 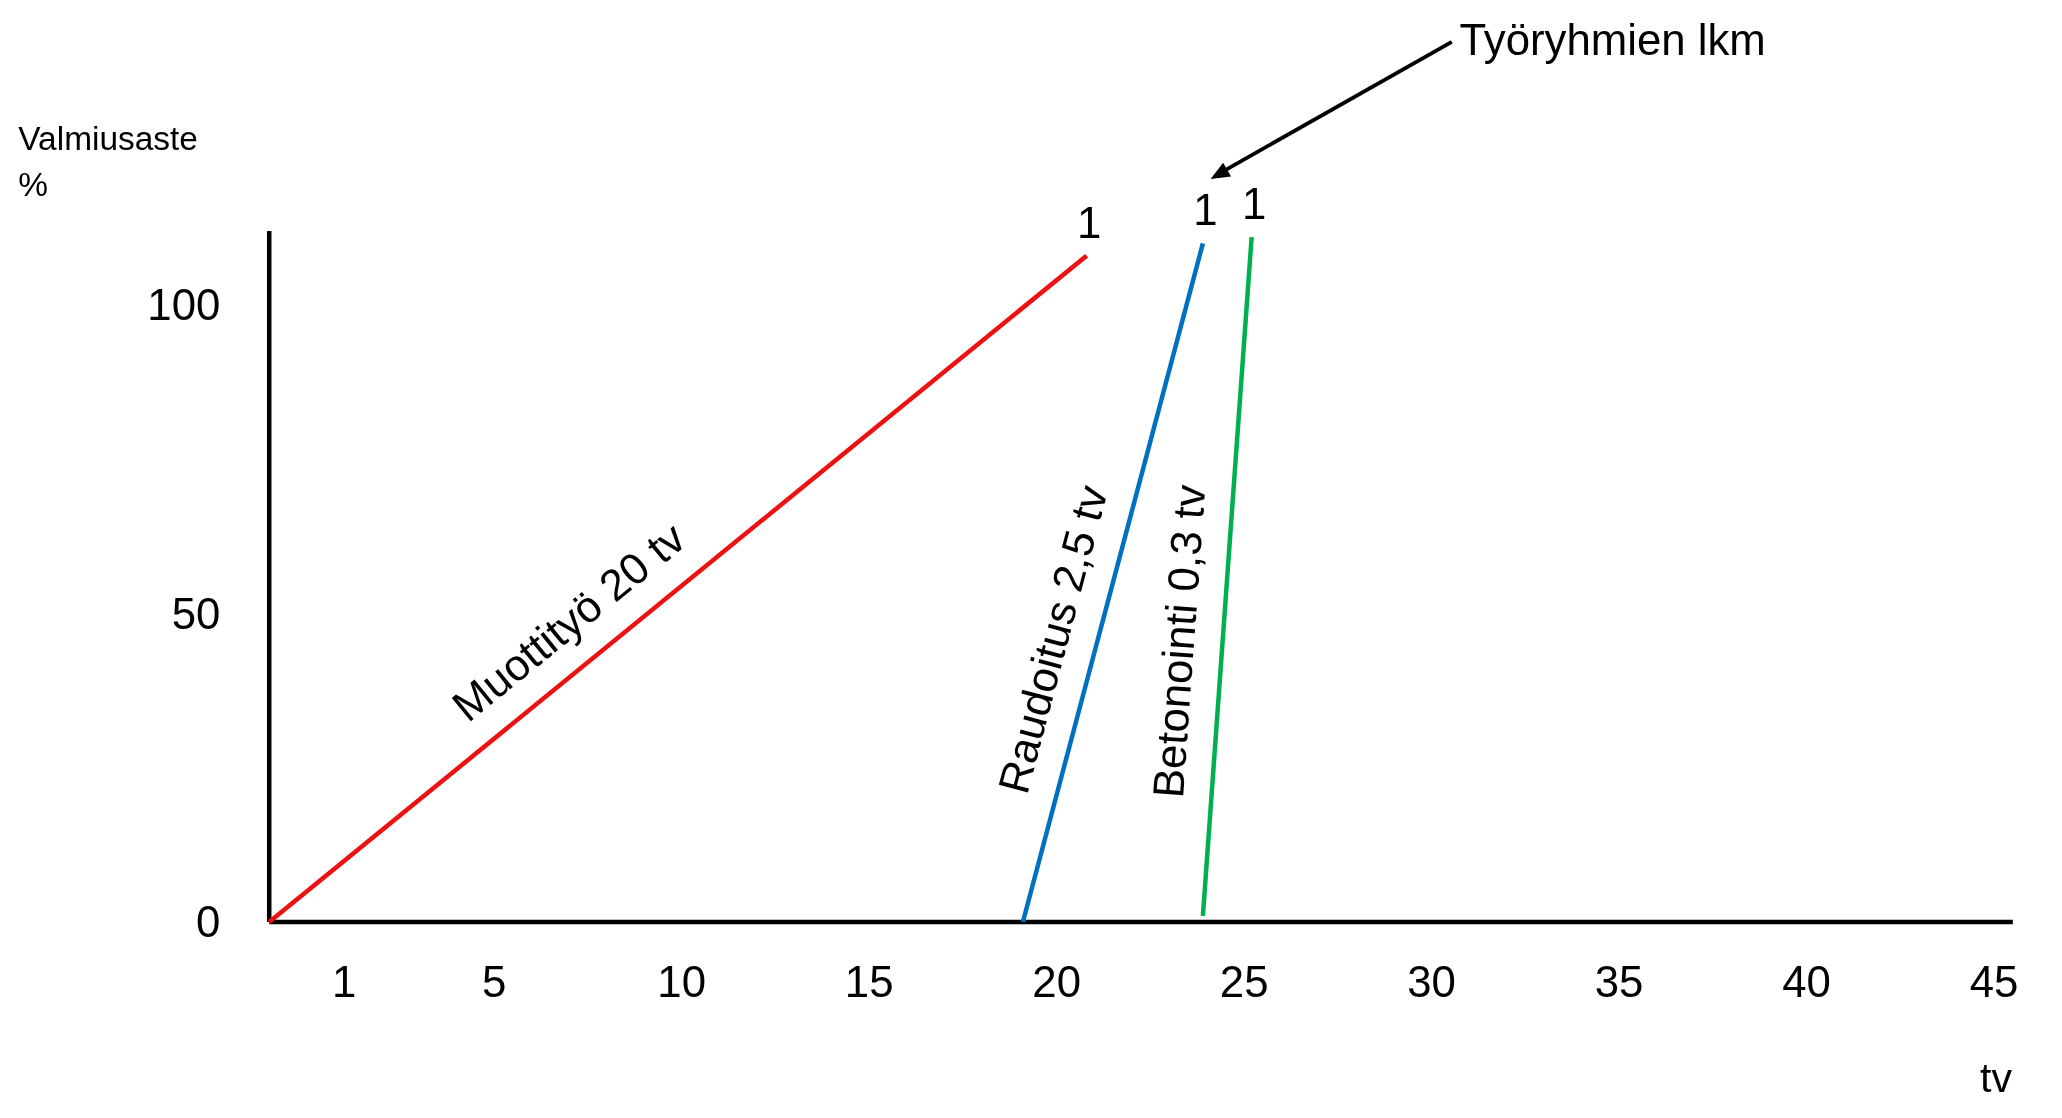 I want to click on x-tick-label: 15, so click(x=869, y=981).